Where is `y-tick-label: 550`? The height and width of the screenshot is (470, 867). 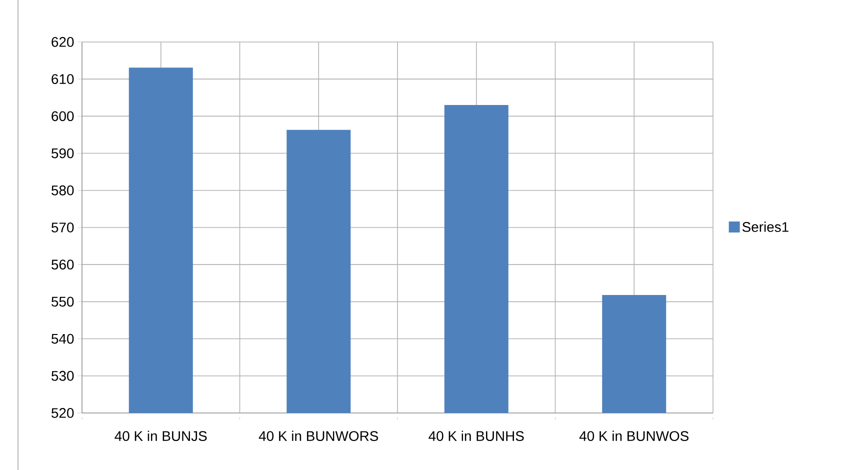 y-tick-label: 550 is located at coordinates (63, 301).